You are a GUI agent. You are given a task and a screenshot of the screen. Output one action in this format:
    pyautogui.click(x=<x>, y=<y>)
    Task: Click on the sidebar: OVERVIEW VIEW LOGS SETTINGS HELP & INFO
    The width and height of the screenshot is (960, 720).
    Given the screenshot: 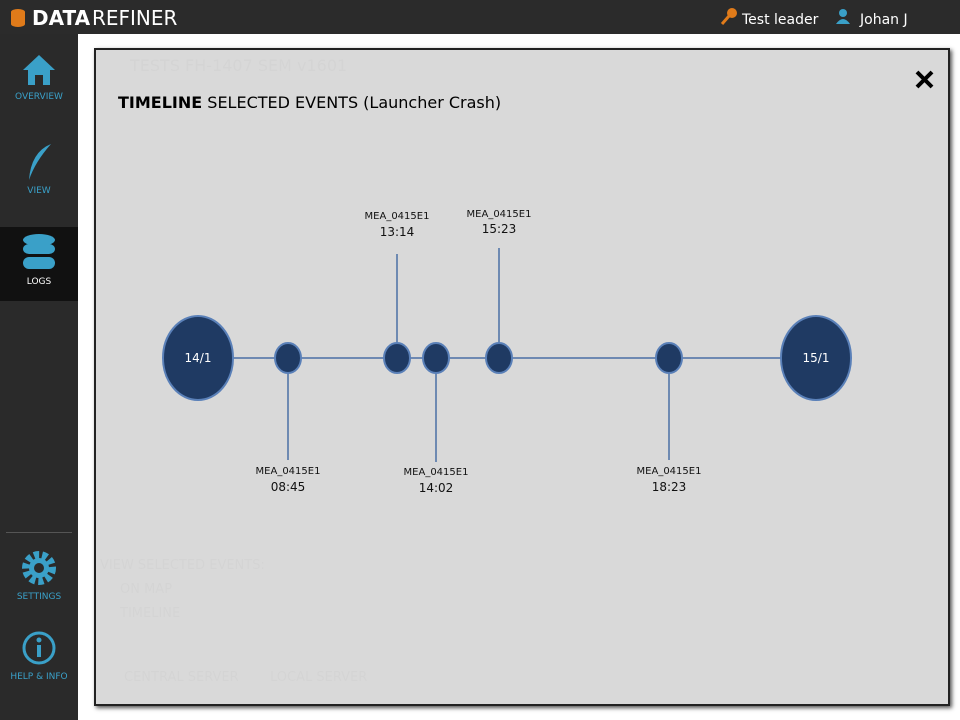 What is the action you would take?
    pyautogui.click(x=39, y=377)
    